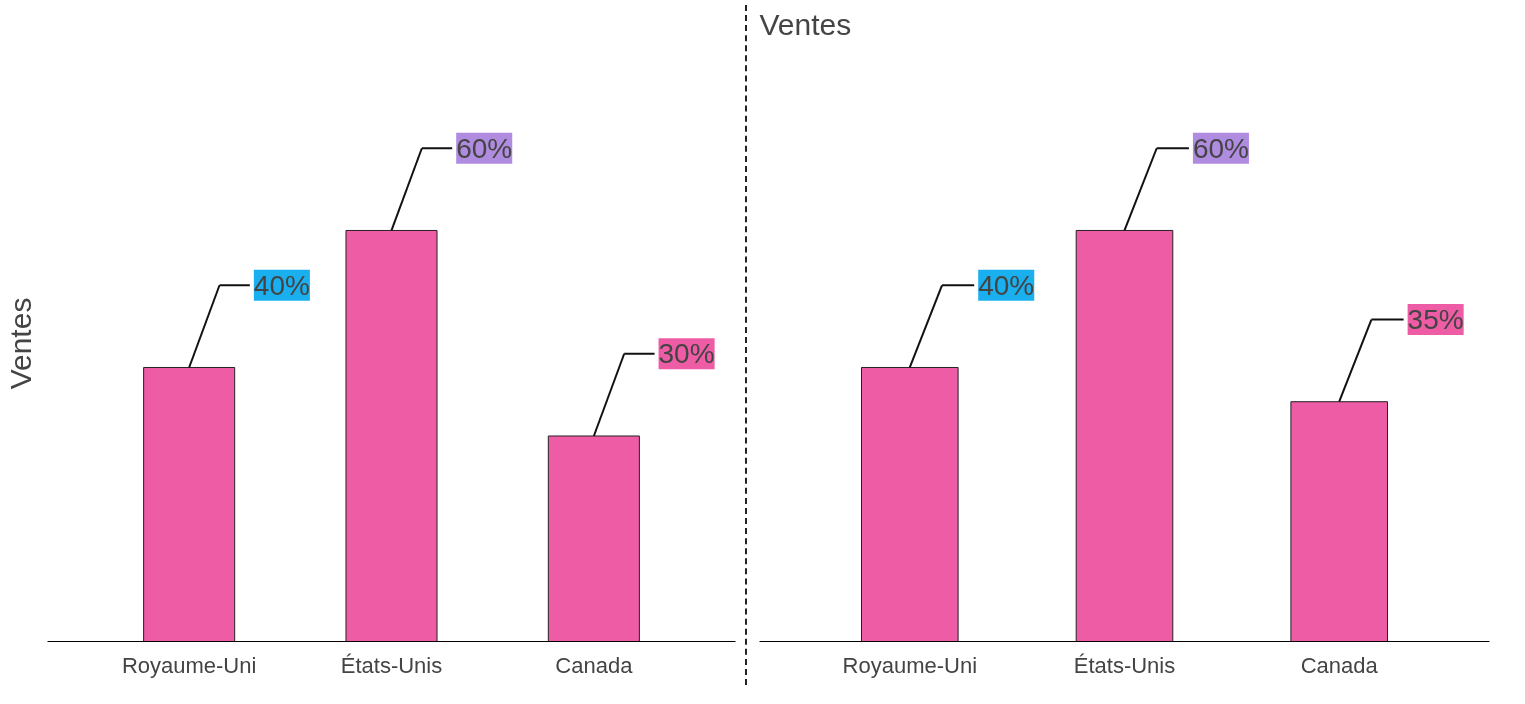  I want to click on data-label: 30%, so click(686, 354).